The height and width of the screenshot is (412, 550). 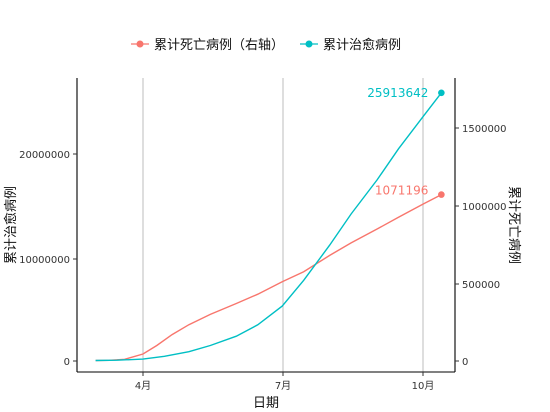 I want to click on x-tick-label-2: 10月, so click(x=423, y=386).